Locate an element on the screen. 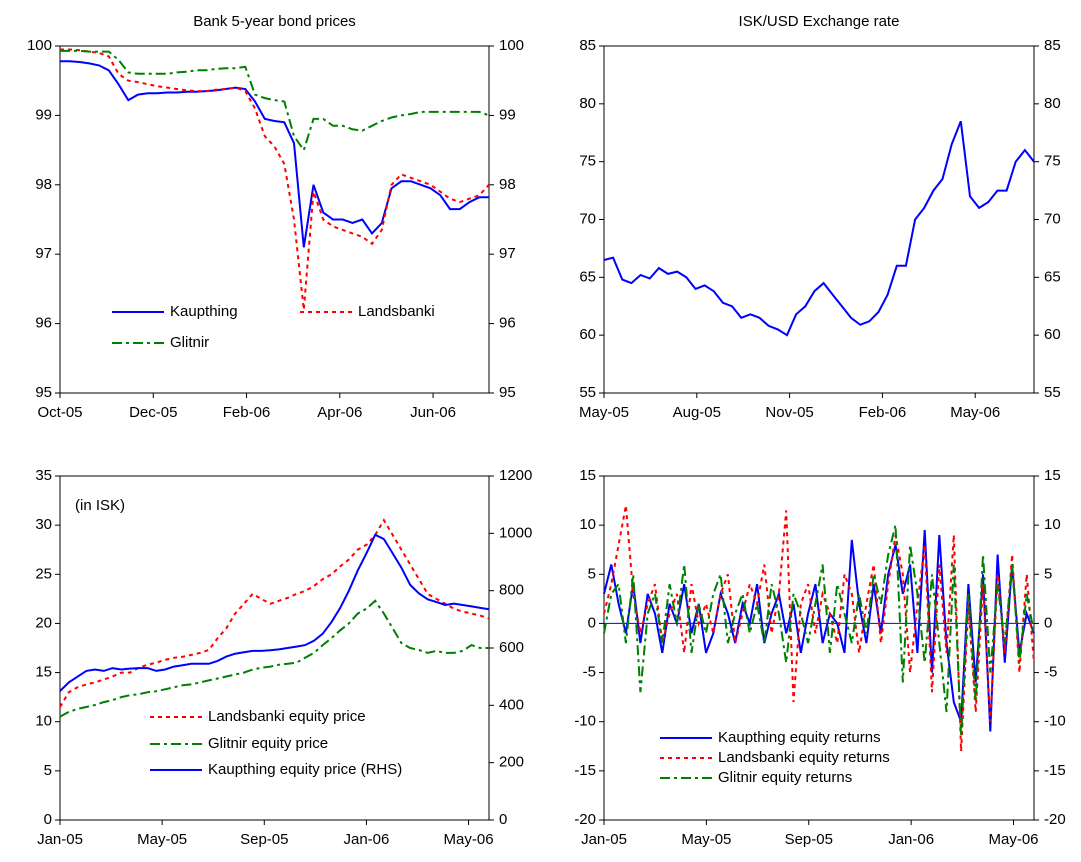 The image size is (1081, 862). legend-label: Landsbanki is located at coordinates (396, 311).